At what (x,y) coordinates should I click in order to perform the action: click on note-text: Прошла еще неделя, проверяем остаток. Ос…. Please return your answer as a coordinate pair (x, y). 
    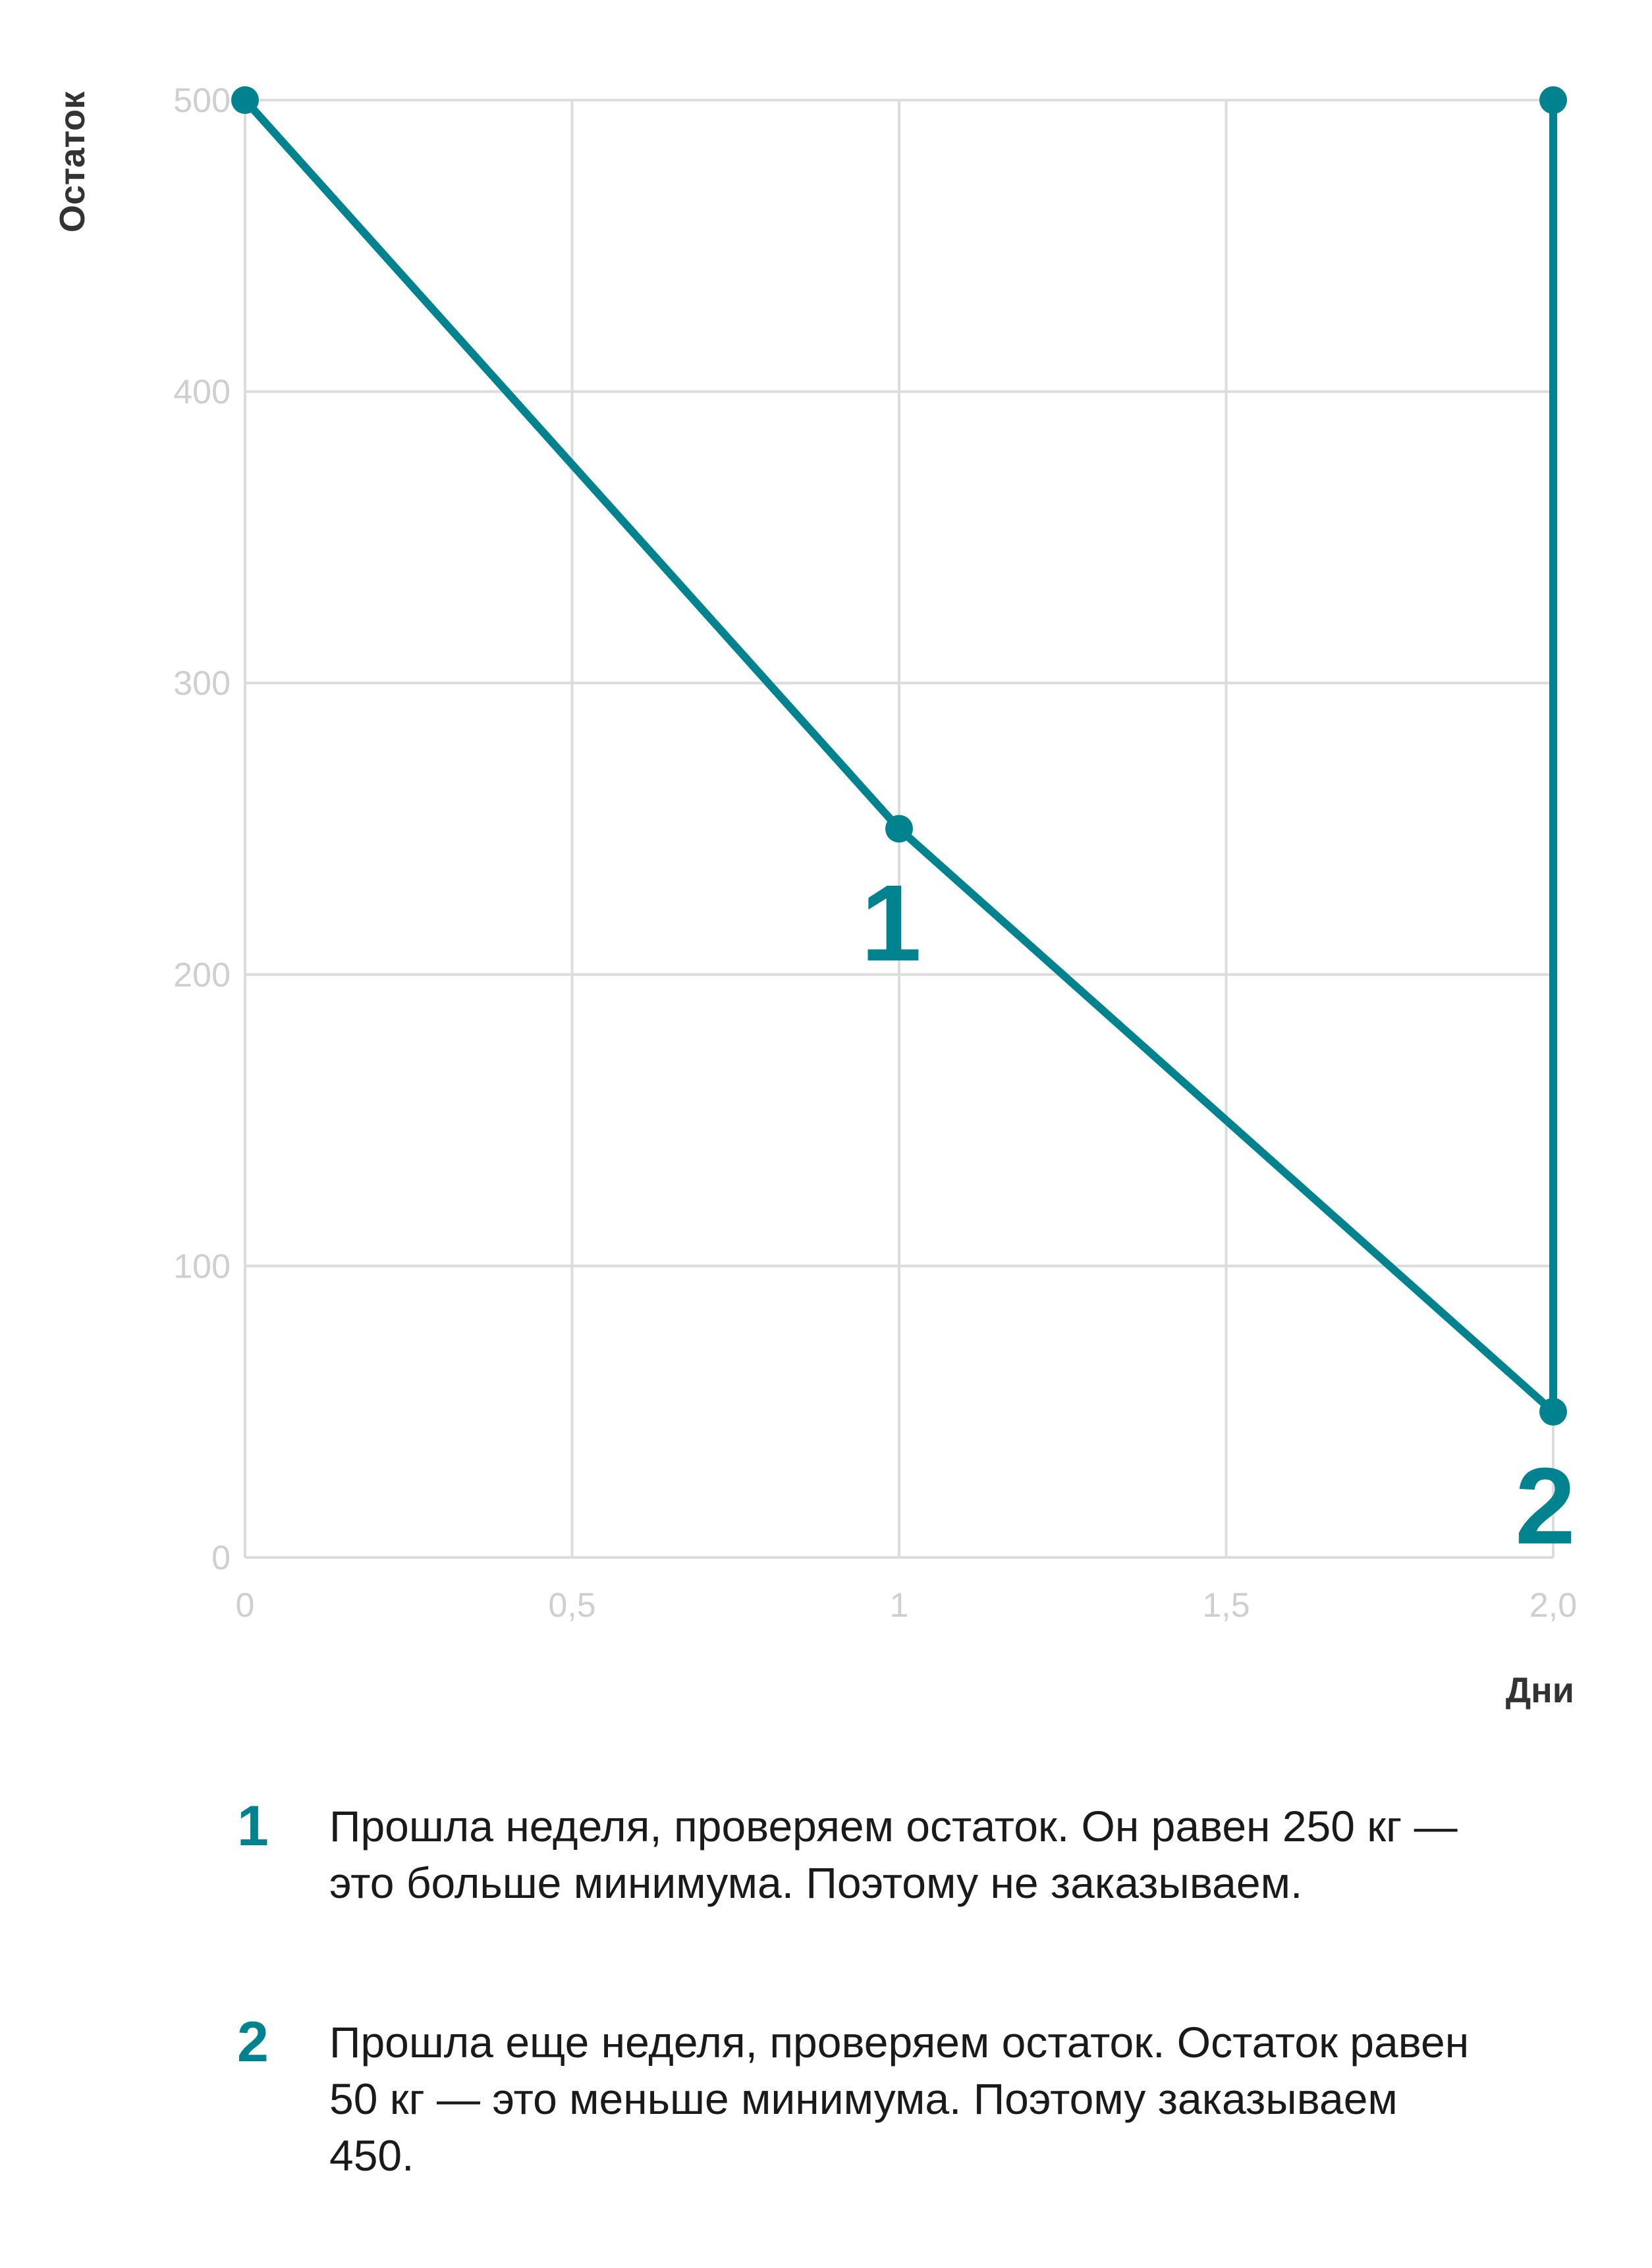
    Looking at the image, I should click on (899, 2099).